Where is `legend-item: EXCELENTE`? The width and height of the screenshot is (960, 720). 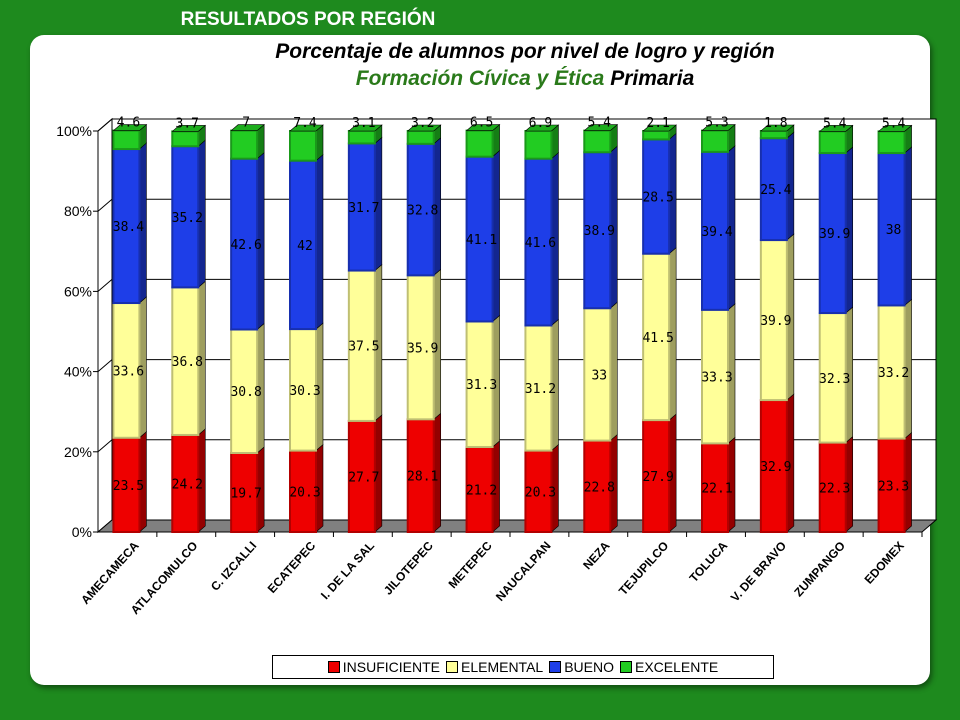 legend-item: EXCELENTE is located at coordinates (669, 667).